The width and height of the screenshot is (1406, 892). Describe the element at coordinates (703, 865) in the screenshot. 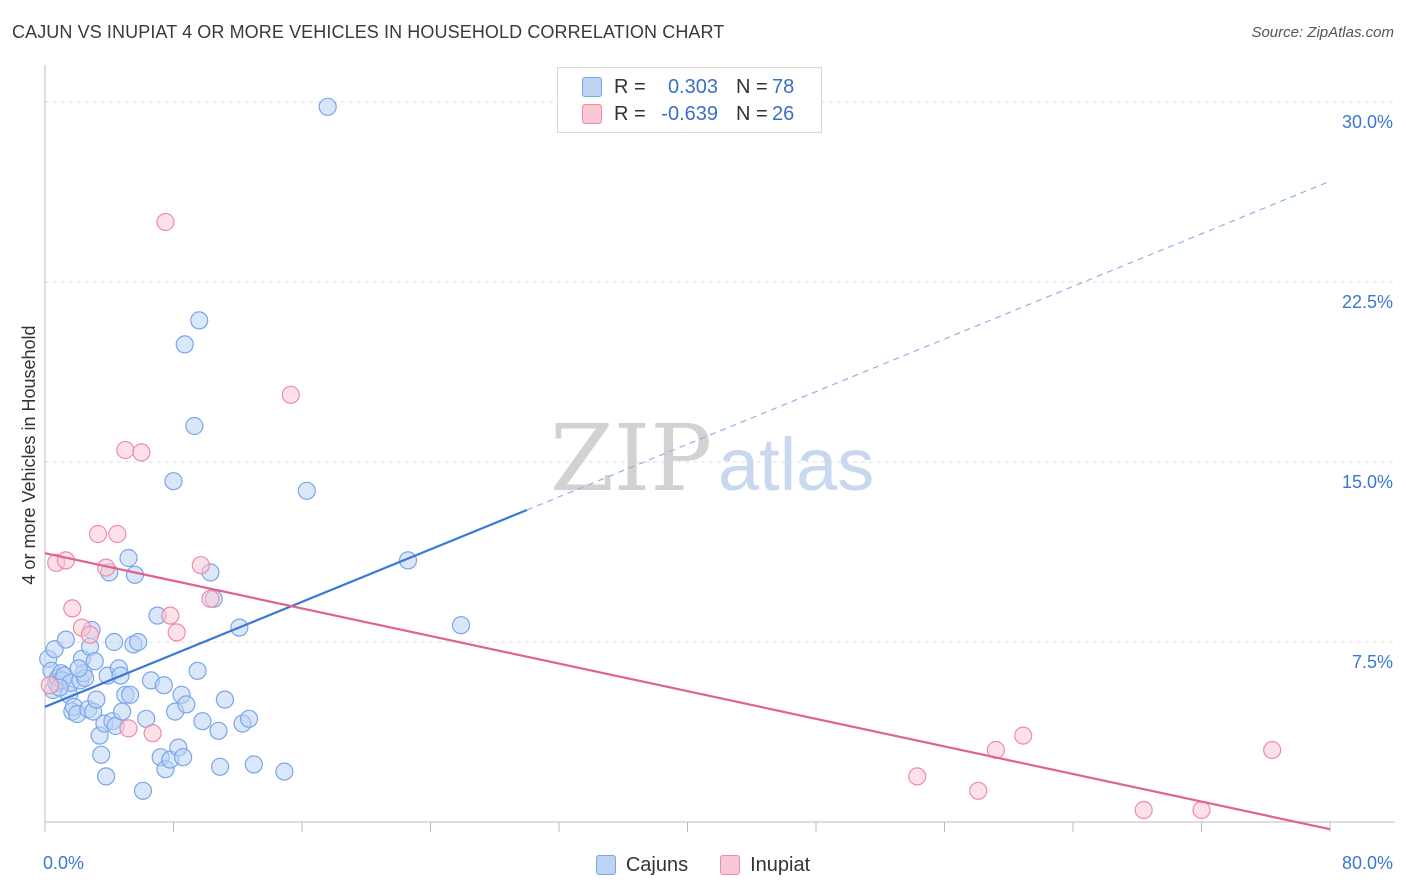

I see `series-legend: Cajuns Inupiat` at that location.